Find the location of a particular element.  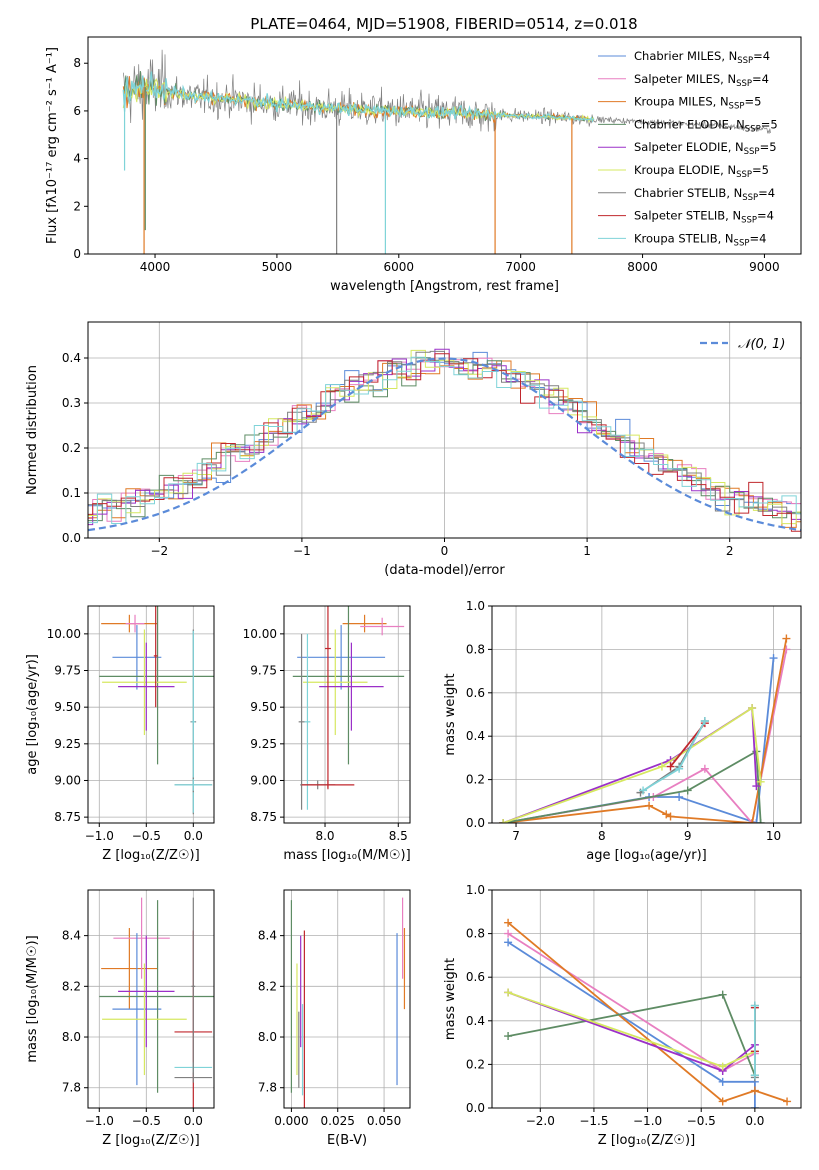

y-axis-label: mass weight is located at coordinates (450, 999).